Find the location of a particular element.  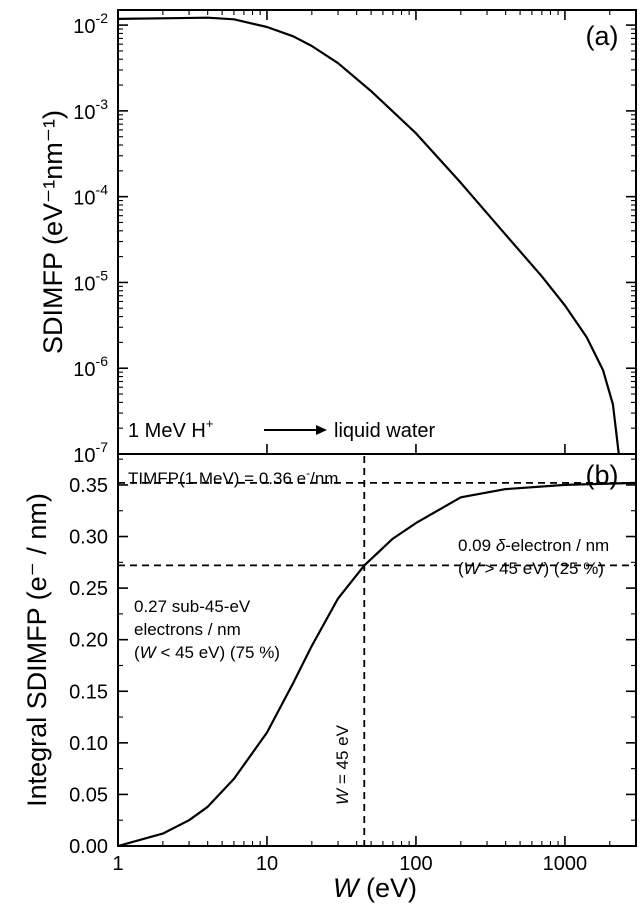

panel-b-y-tick-labels: 0.00 0.05 0.10 0.15 0.20 0.25 0.30 0.35 is located at coordinates (88, 666).